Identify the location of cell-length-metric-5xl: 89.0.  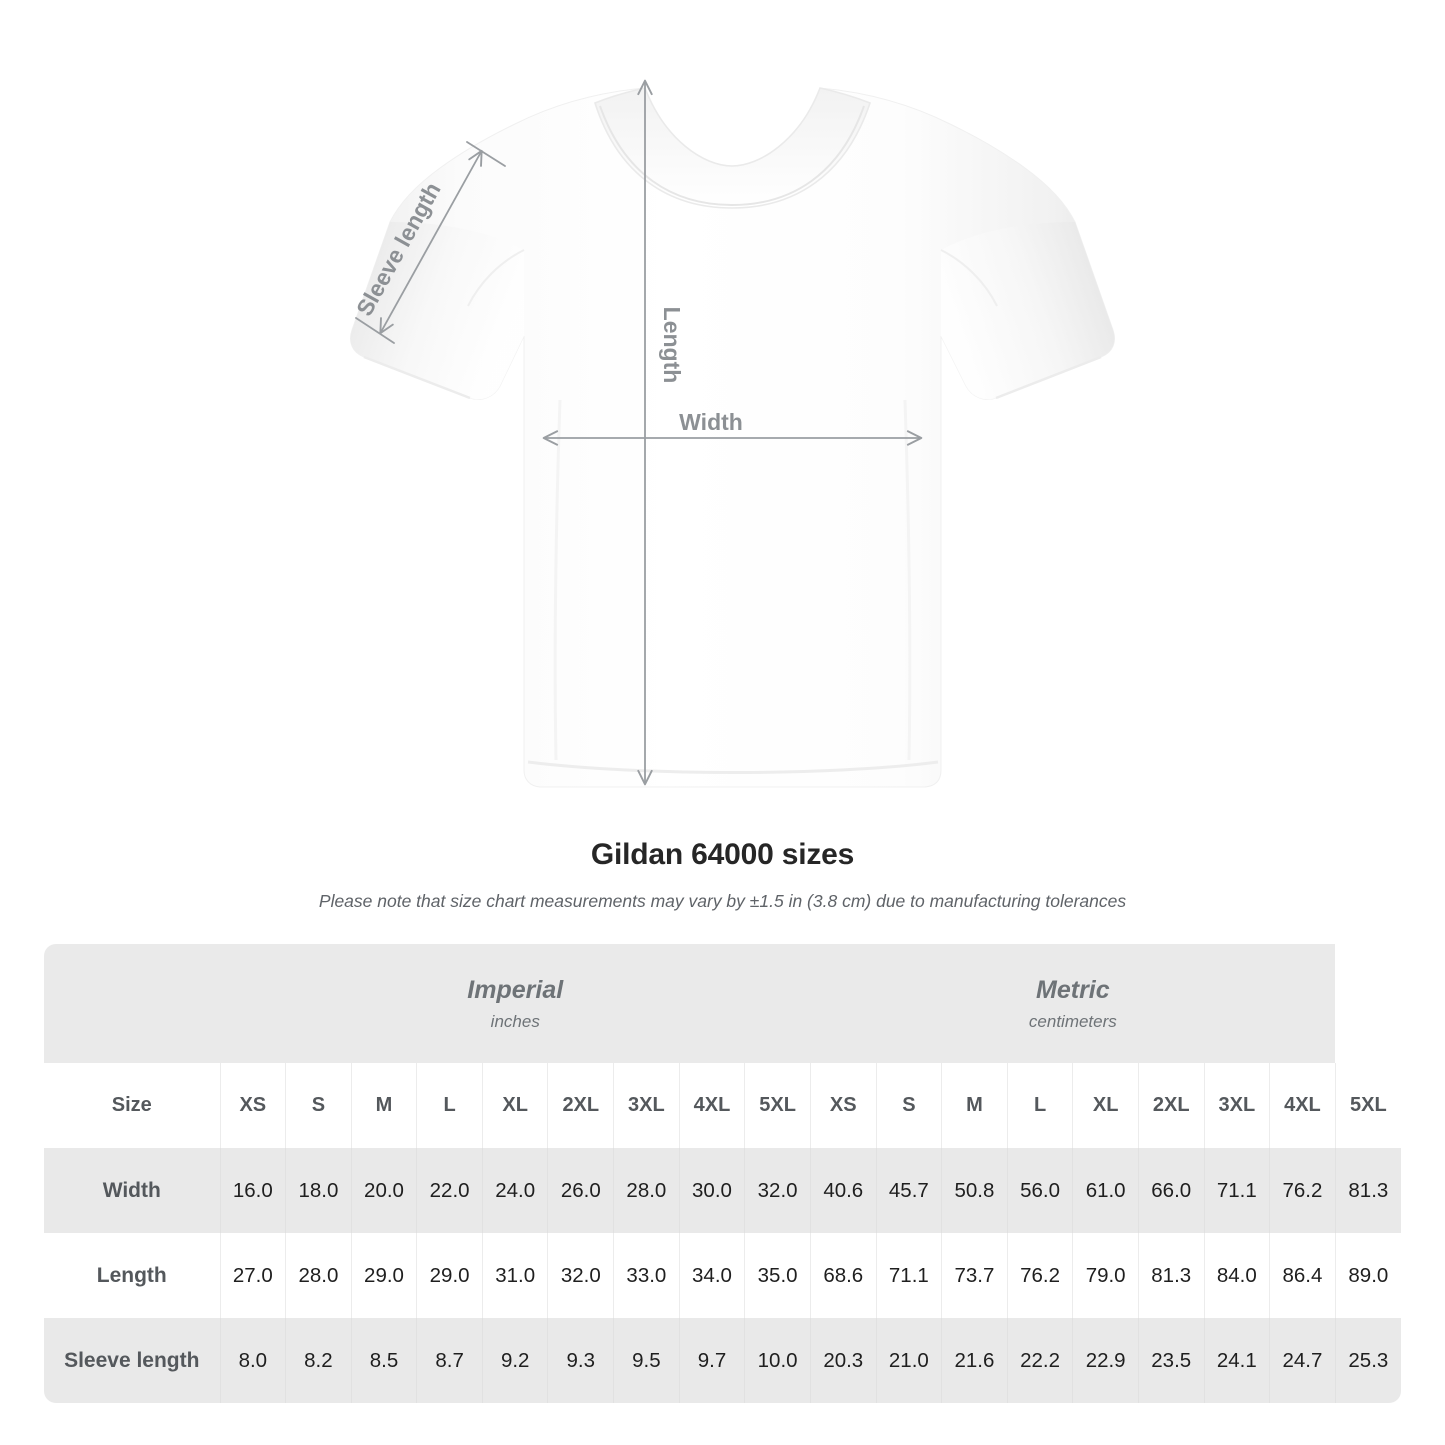
(1368, 1275).